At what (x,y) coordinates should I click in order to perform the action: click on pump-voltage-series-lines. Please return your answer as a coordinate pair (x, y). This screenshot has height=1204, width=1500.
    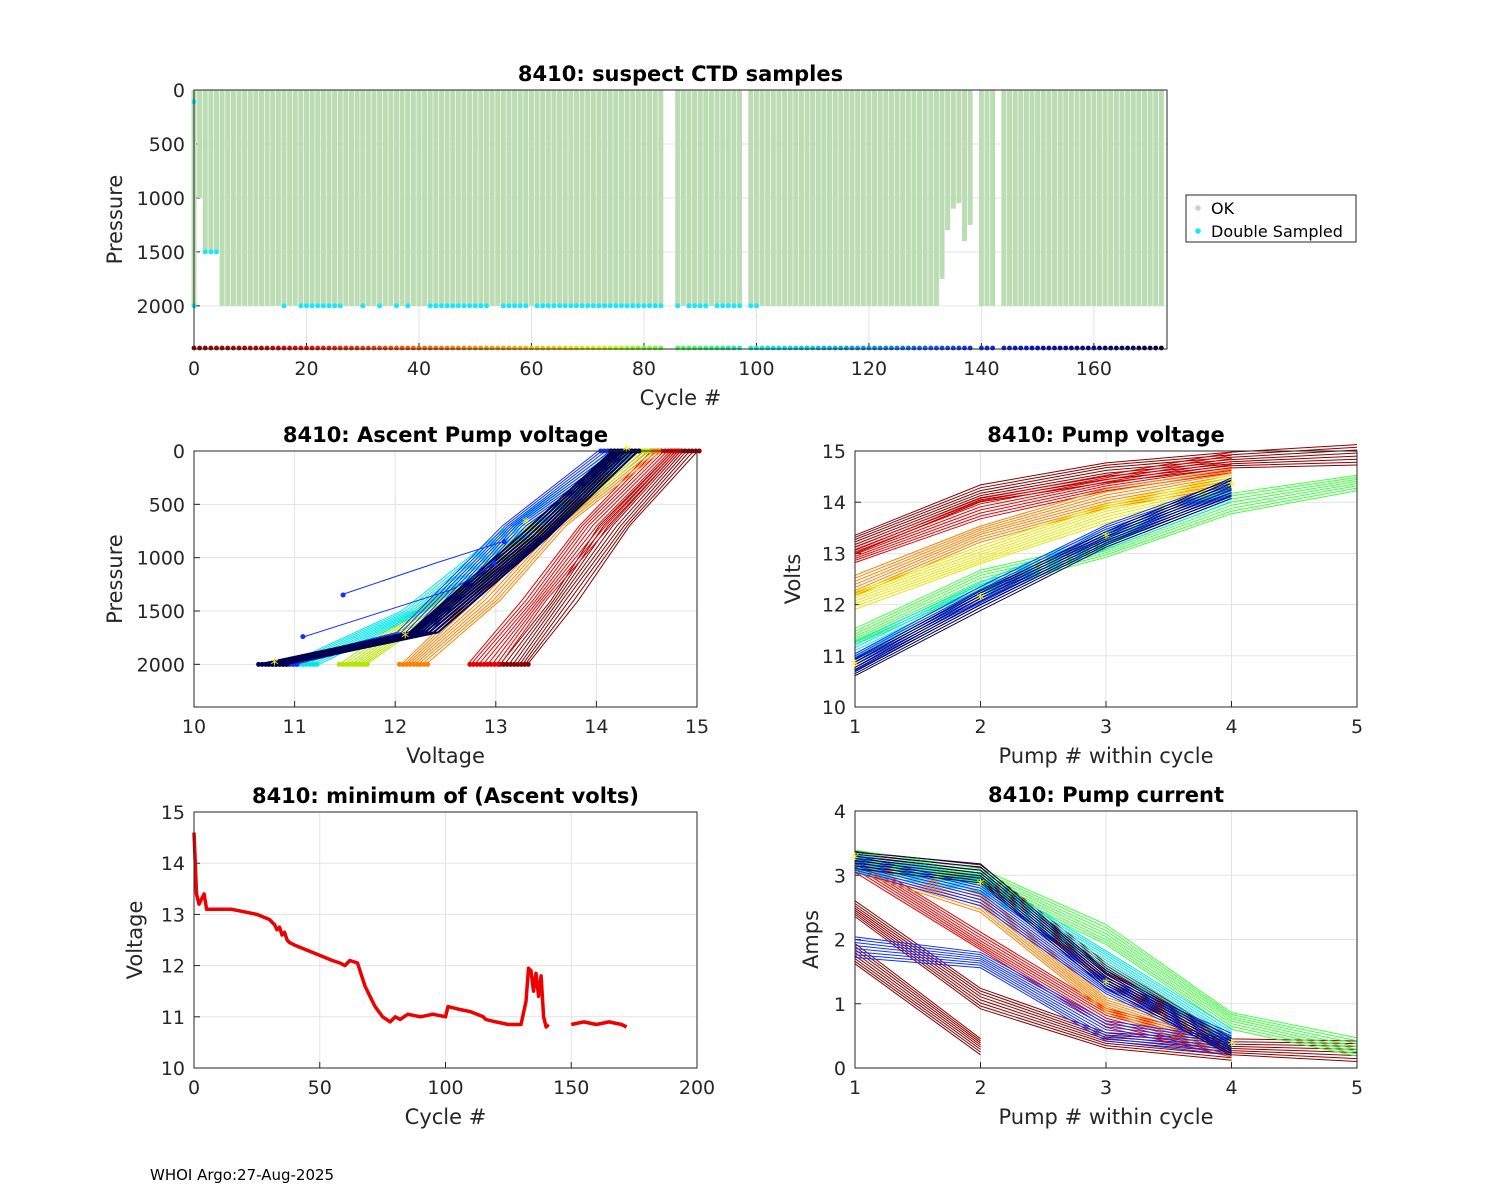
    Looking at the image, I should click on (1106, 560).